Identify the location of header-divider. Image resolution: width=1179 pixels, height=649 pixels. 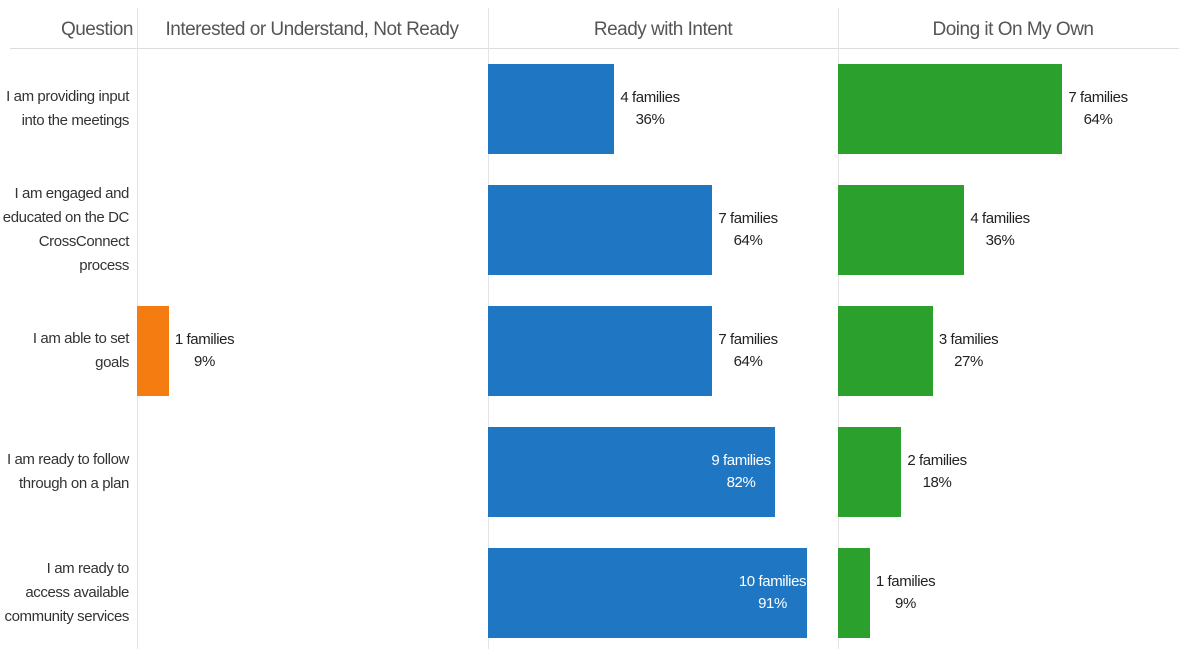
(594, 48).